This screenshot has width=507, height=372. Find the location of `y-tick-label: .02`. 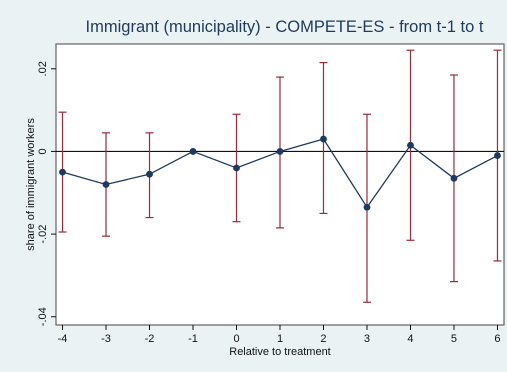

y-tick-label: .02 is located at coordinates (43, 68).